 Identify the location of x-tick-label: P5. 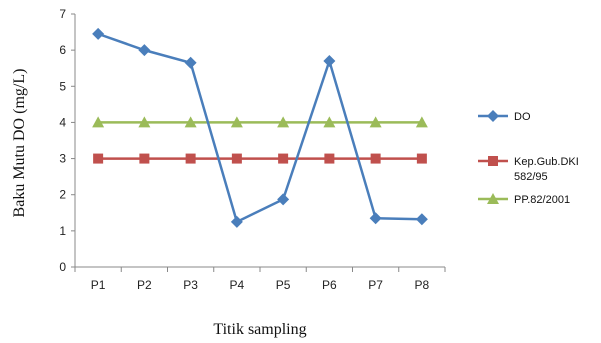
(283, 285).